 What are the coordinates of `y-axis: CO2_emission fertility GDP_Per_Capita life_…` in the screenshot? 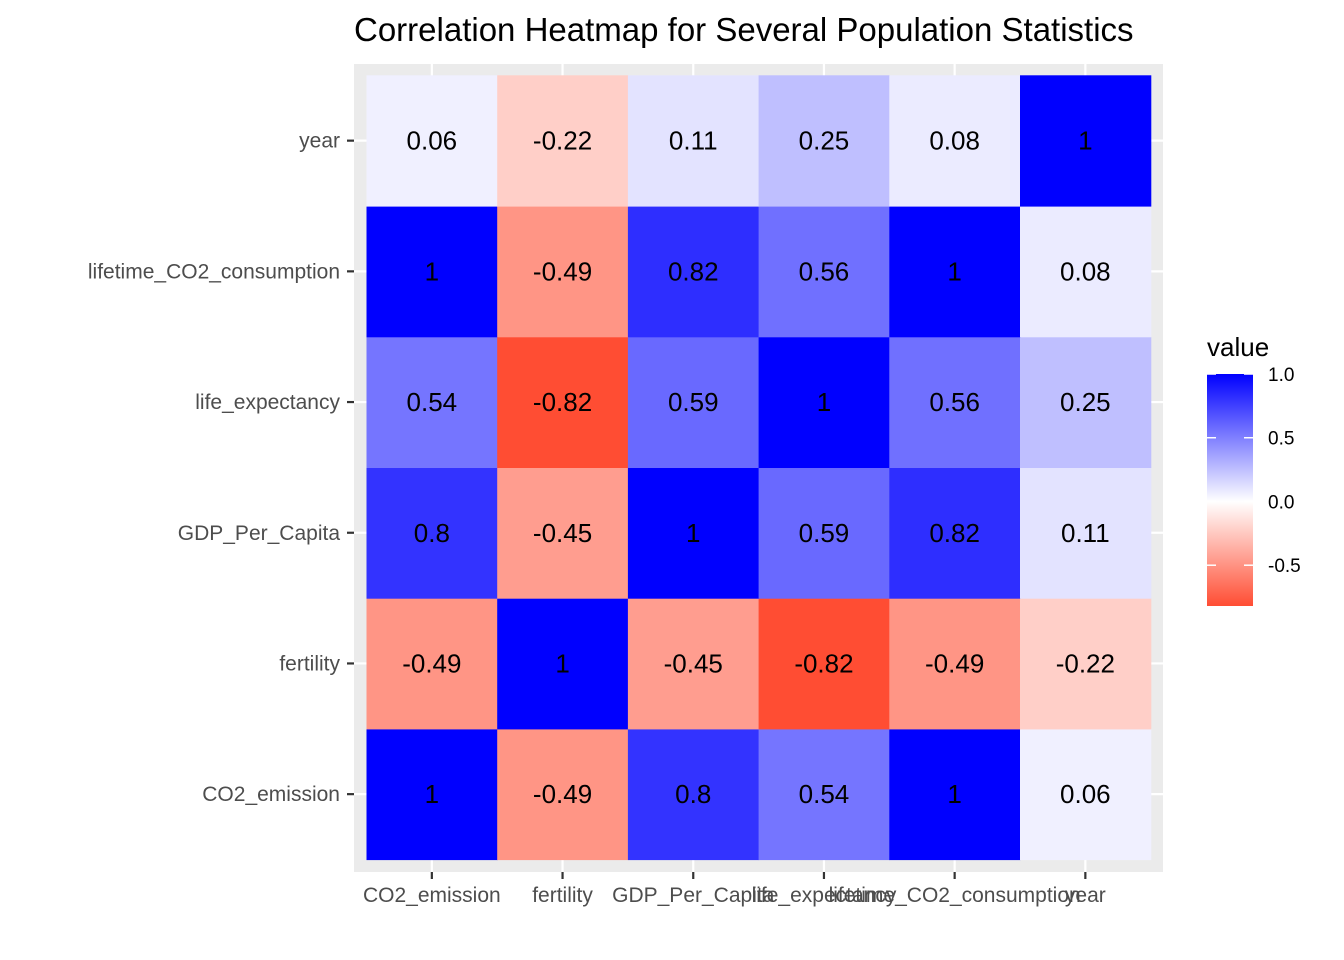 It's located at (221, 468).